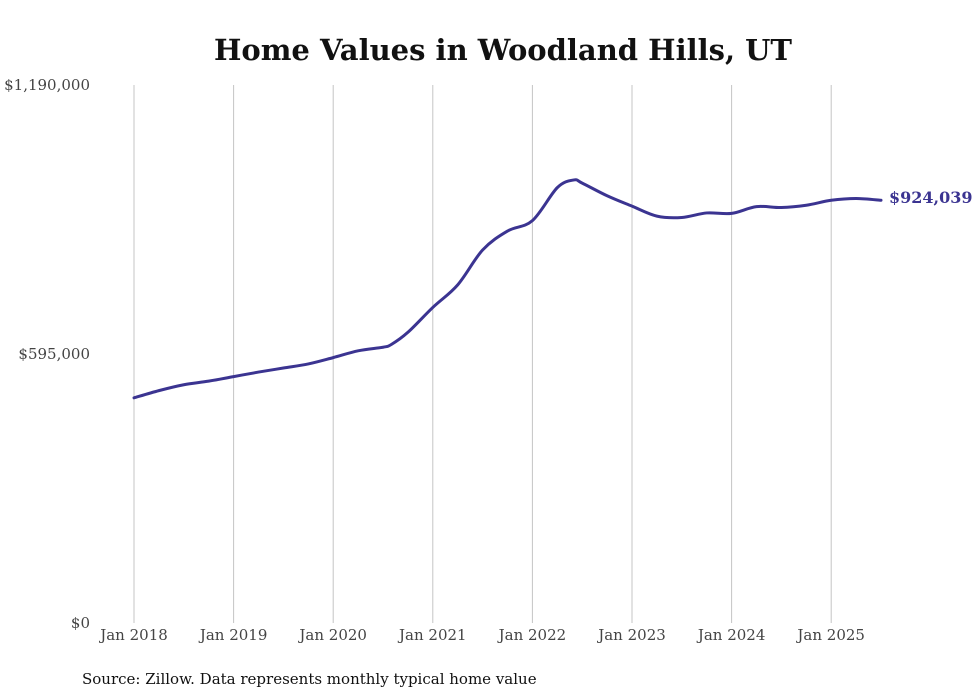 The width and height of the screenshot is (980, 699). I want to click on x-tick-label: Jan 2018, so click(133, 635).